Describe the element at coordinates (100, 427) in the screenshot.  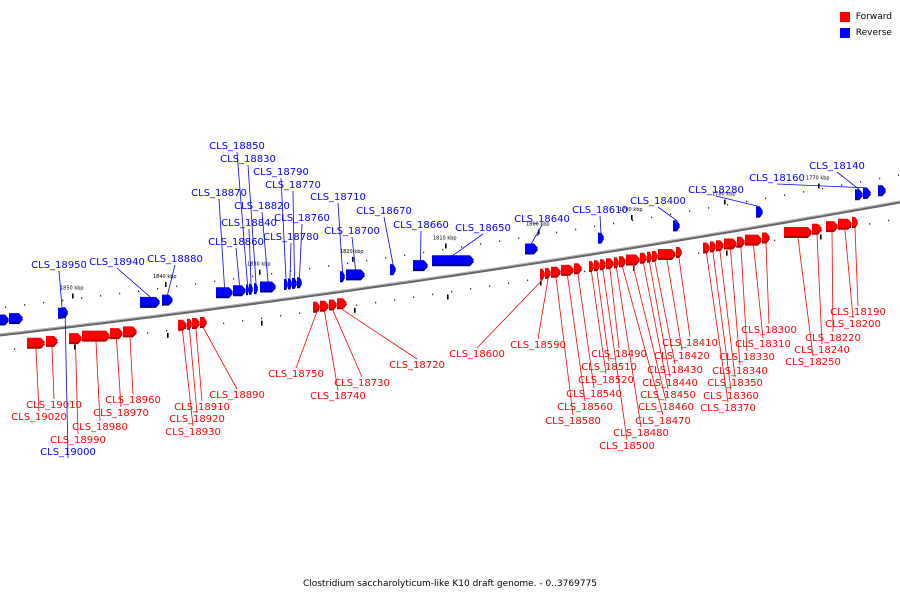
I see `gene-label-cls-18980: CLS_18980` at that location.